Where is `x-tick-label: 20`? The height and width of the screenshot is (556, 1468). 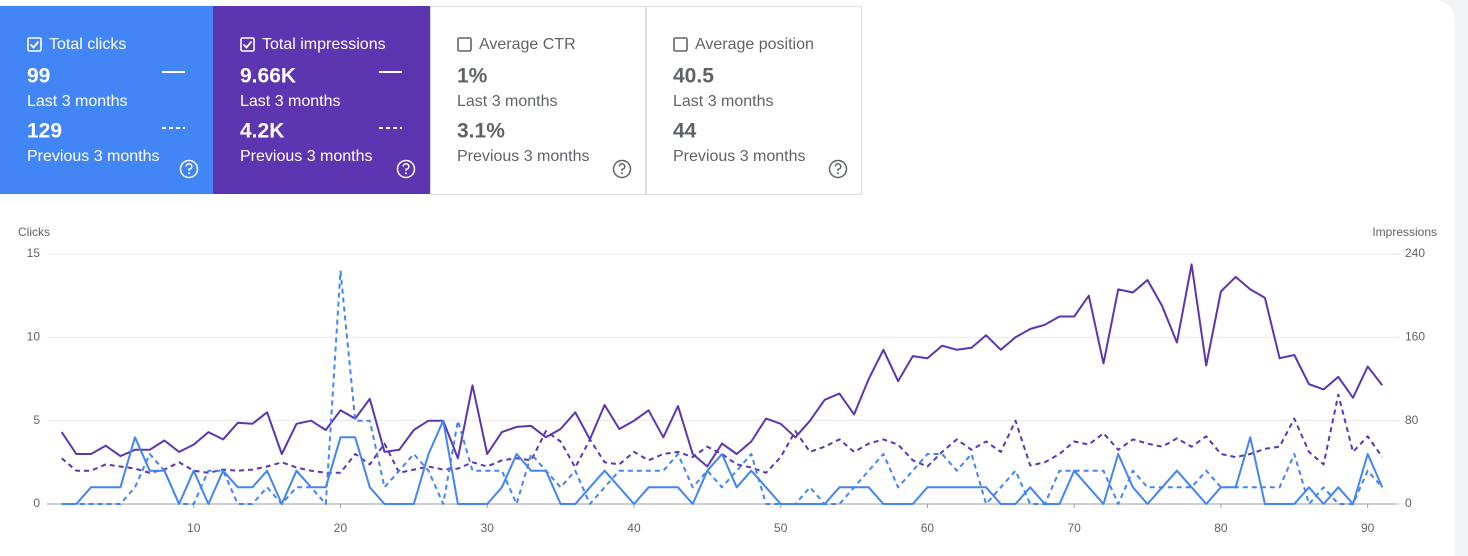
x-tick-label: 20 is located at coordinates (341, 528).